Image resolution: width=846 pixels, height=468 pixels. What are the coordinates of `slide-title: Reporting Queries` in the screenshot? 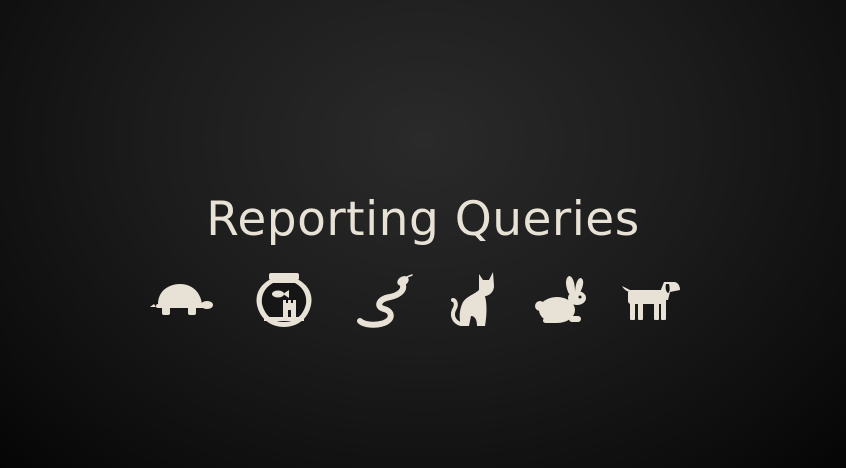 It's located at (423, 219).